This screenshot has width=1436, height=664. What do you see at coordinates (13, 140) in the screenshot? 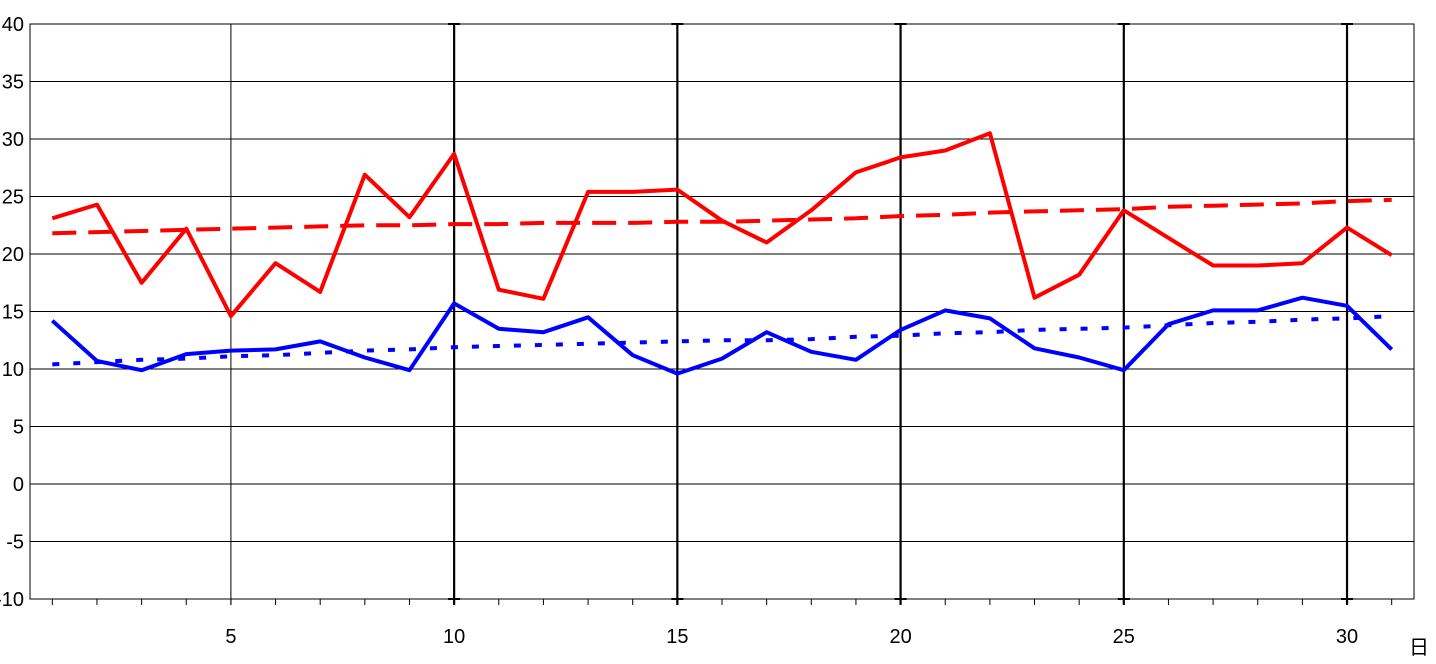
I see `y-tick-label: 30` at bounding box center [13, 140].